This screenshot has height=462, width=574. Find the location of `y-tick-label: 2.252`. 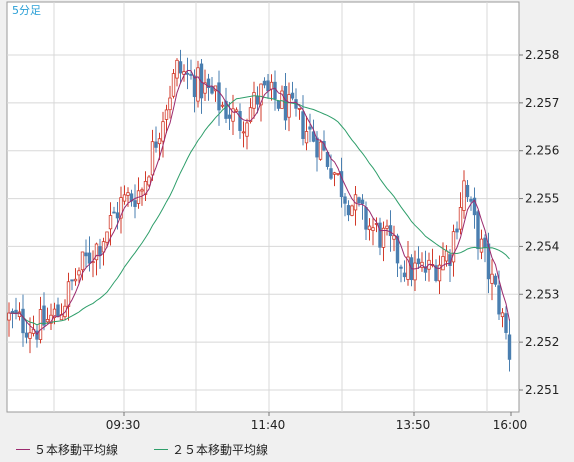

y-tick-label: 2.252 is located at coordinates (542, 342).